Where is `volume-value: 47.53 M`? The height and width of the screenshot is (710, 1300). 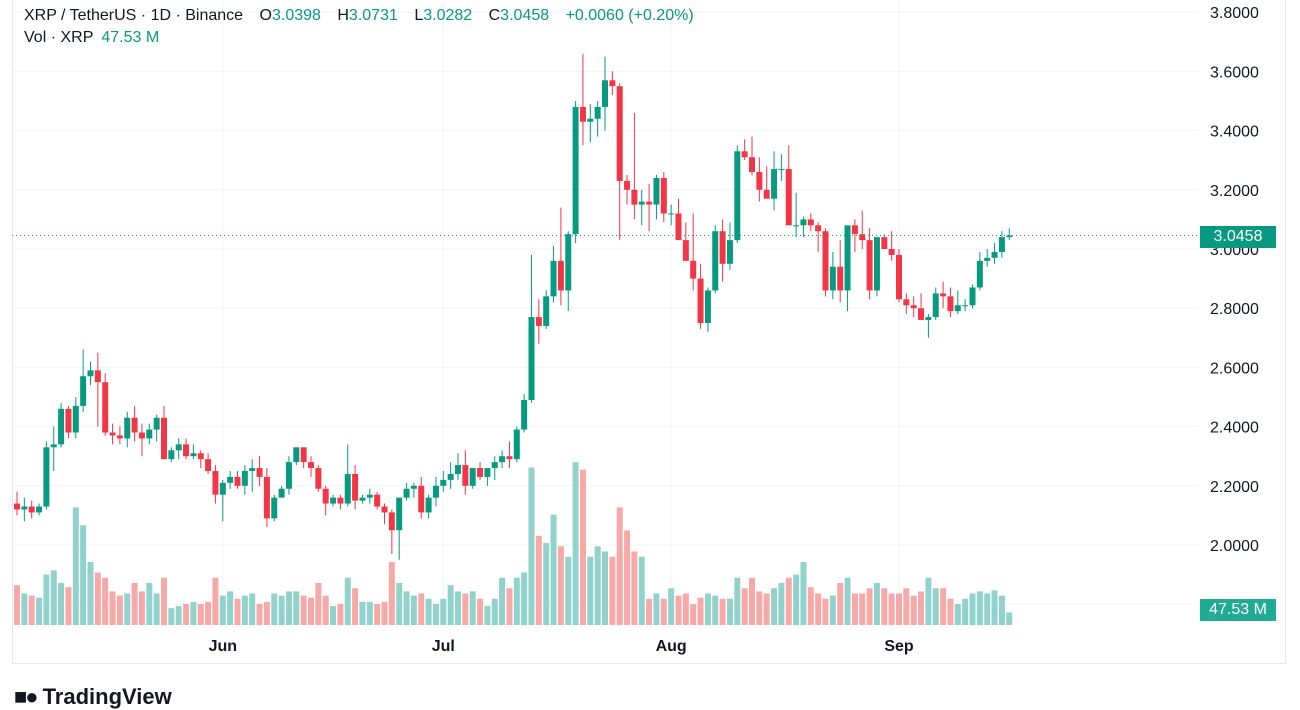 volume-value: 47.53 M is located at coordinates (130, 37).